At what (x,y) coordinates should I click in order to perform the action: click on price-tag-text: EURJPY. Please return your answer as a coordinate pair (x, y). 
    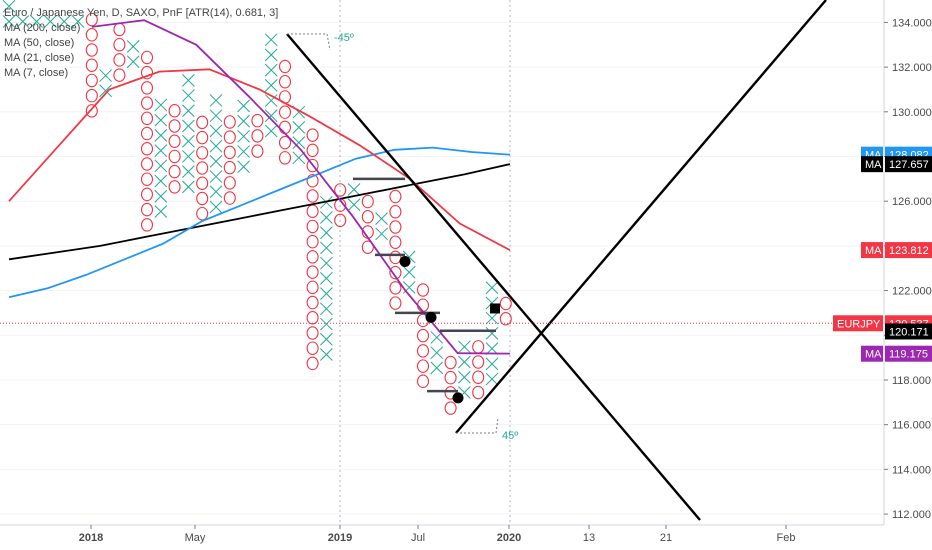
    Looking at the image, I should click on (859, 324).